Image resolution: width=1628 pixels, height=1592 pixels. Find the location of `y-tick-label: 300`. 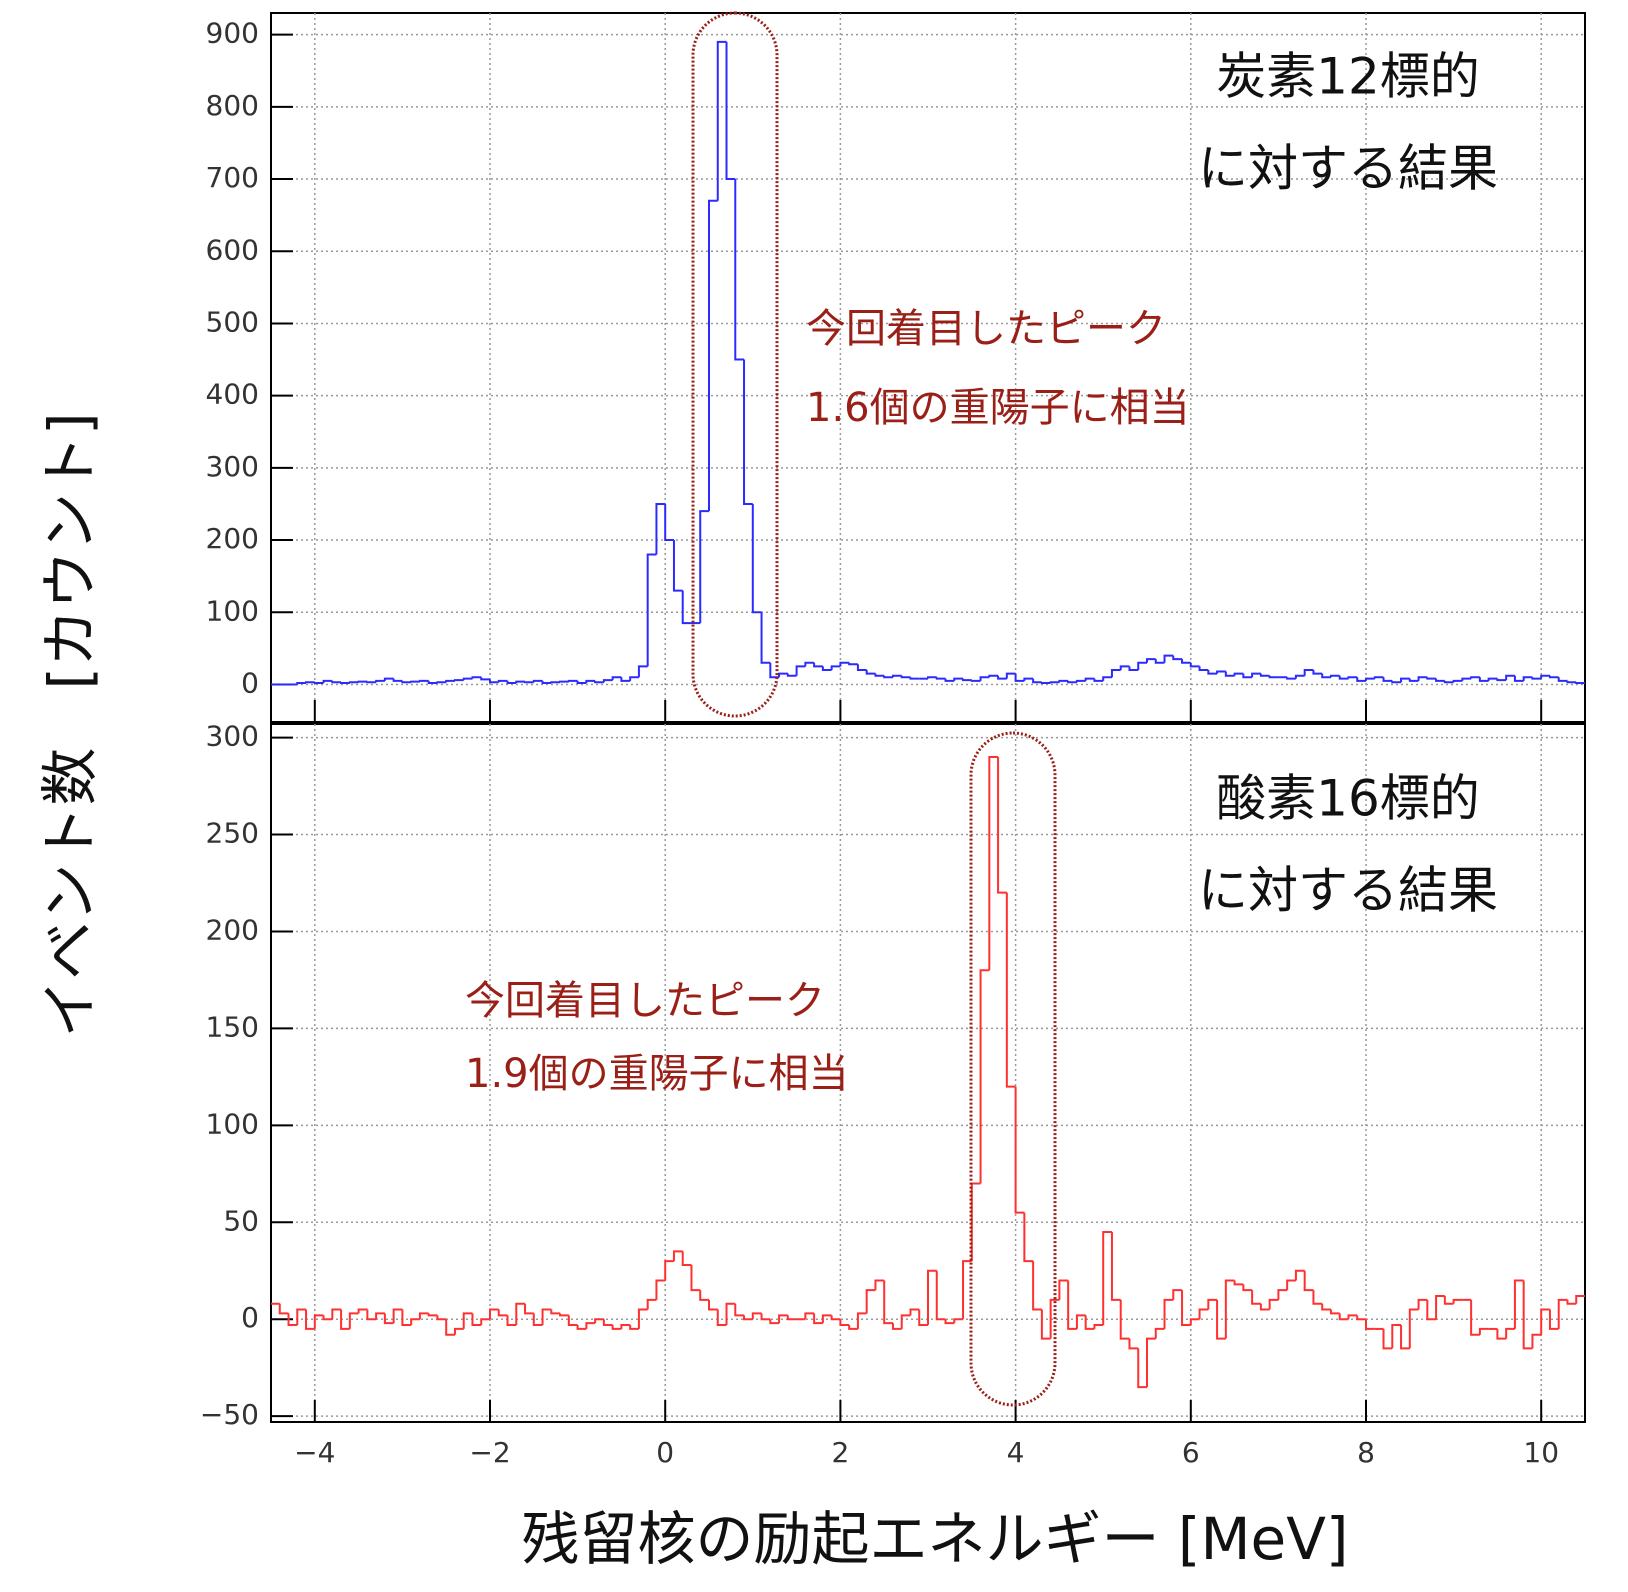

y-tick-label: 300 is located at coordinates (232, 466).